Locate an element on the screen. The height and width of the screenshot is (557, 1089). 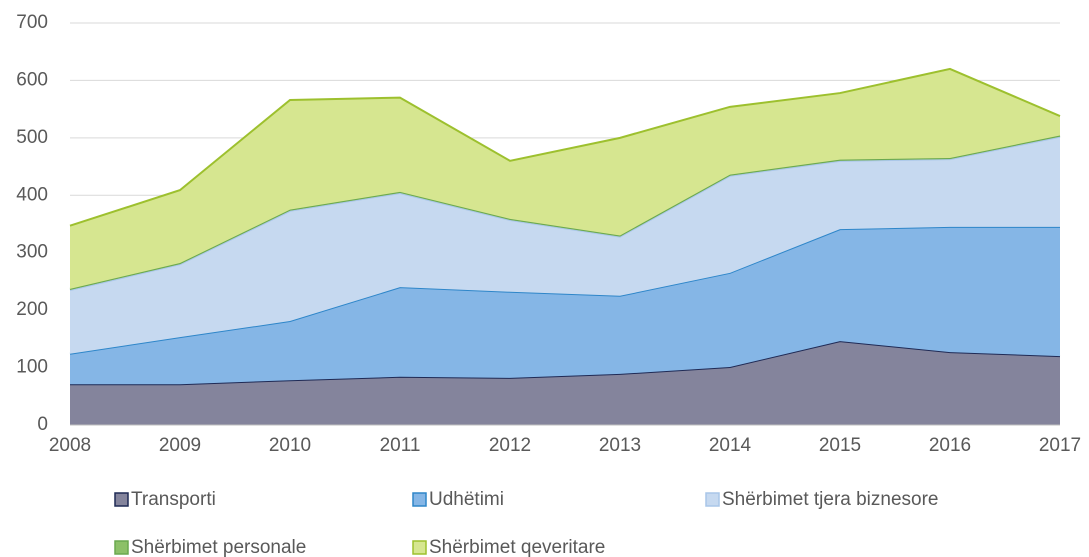
x-tick-label: 2008 is located at coordinates (70, 445).